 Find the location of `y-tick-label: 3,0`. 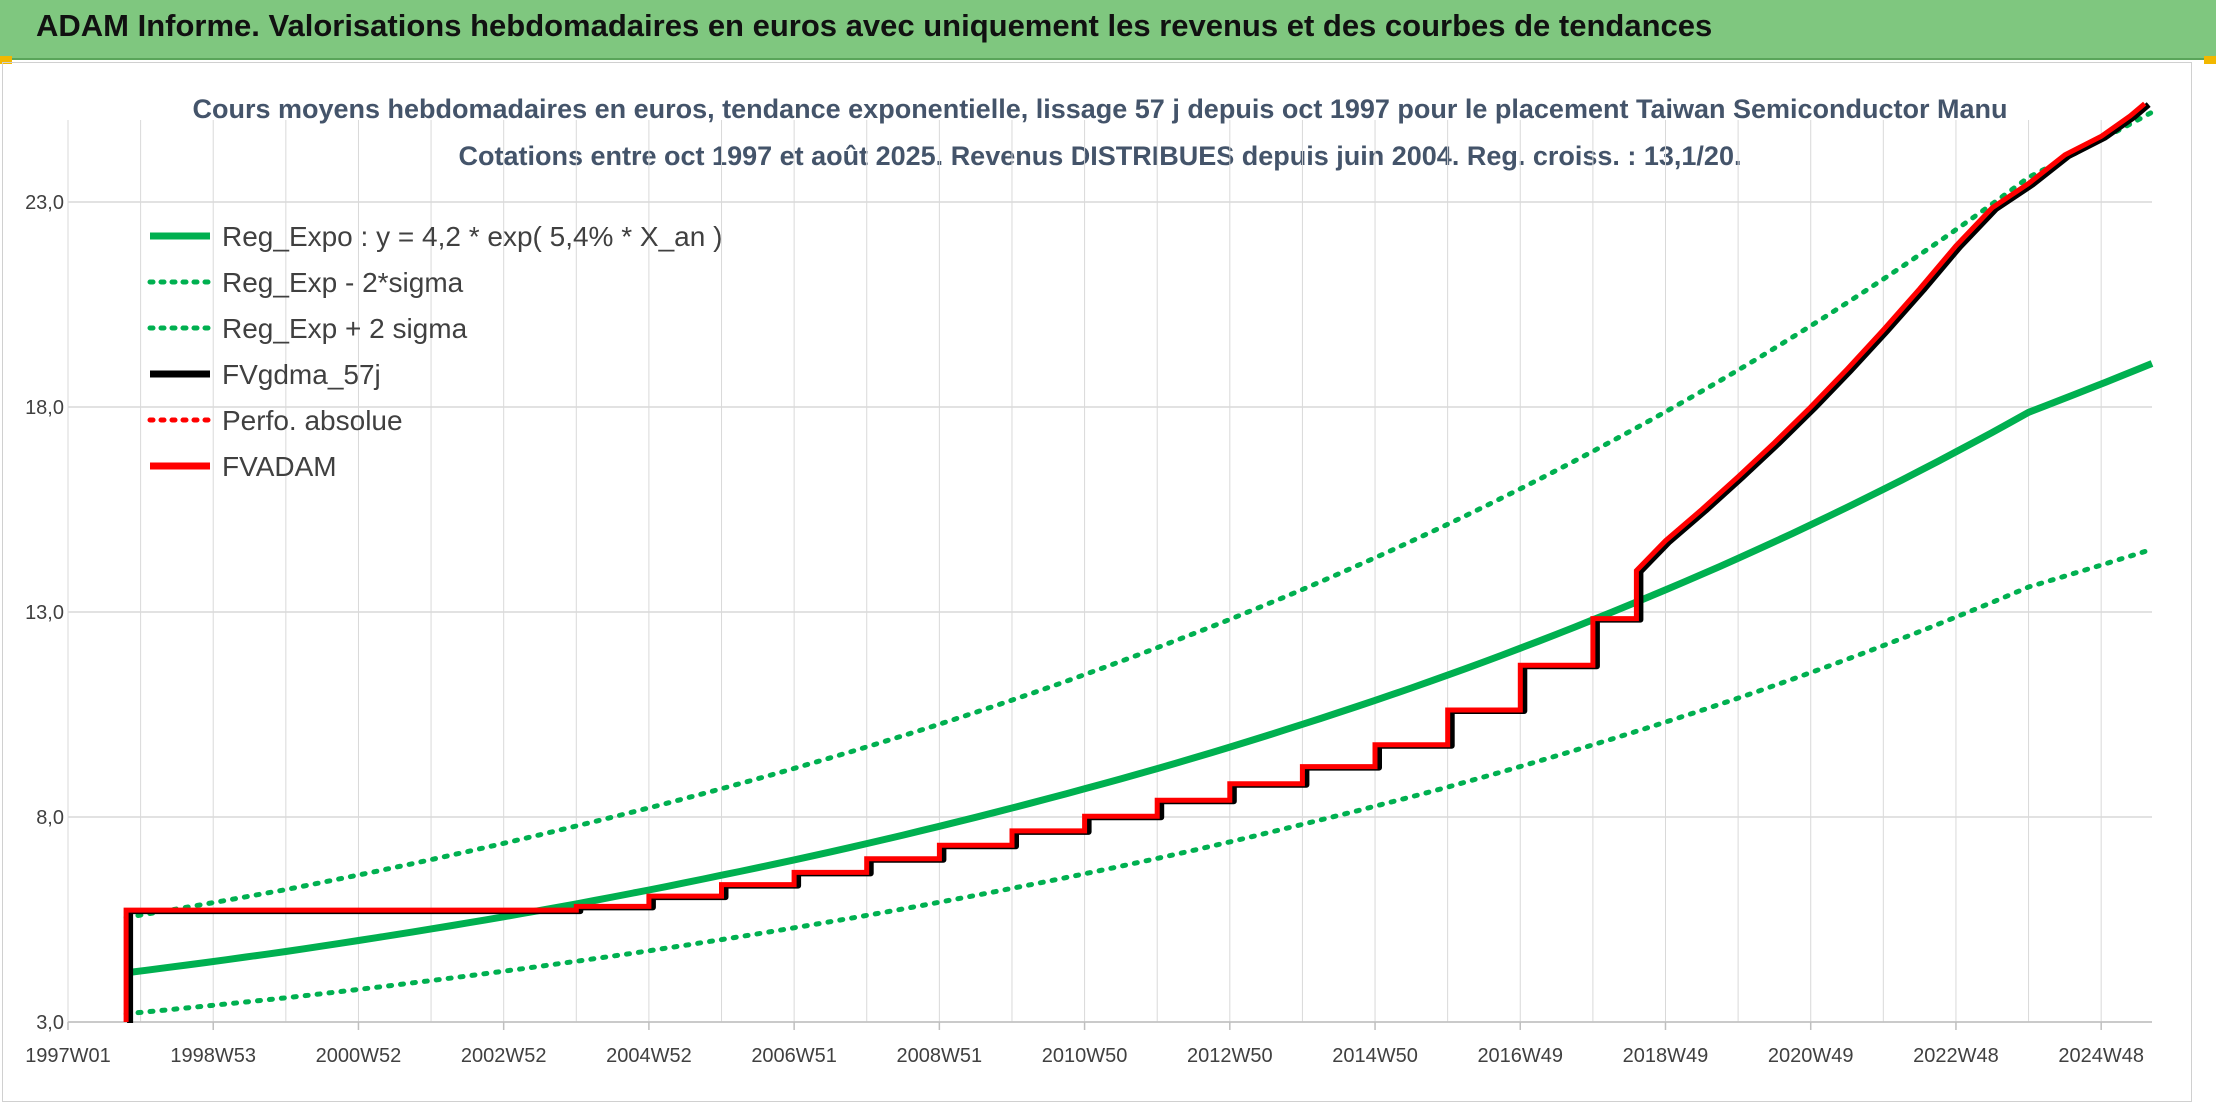

y-tick-label: 3,0 is located at coordinates (50, 1023).